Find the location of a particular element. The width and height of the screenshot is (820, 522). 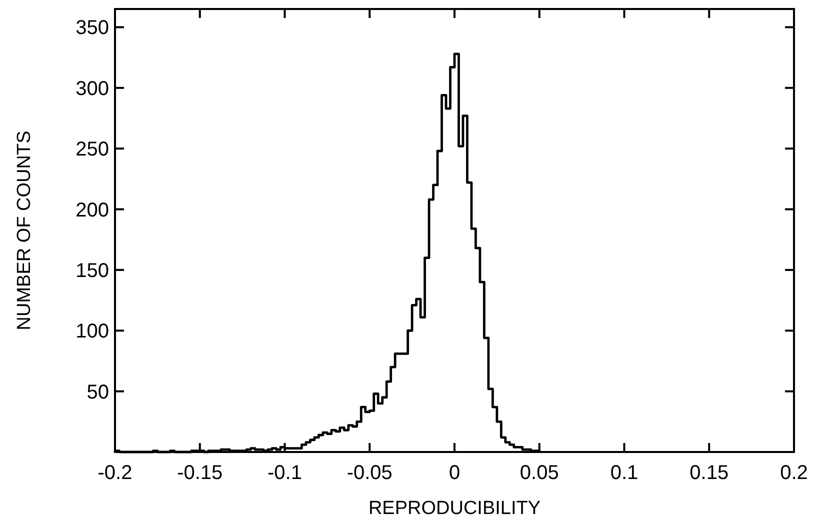

y-tick-label: 150 is located at coordinates (92, 271).